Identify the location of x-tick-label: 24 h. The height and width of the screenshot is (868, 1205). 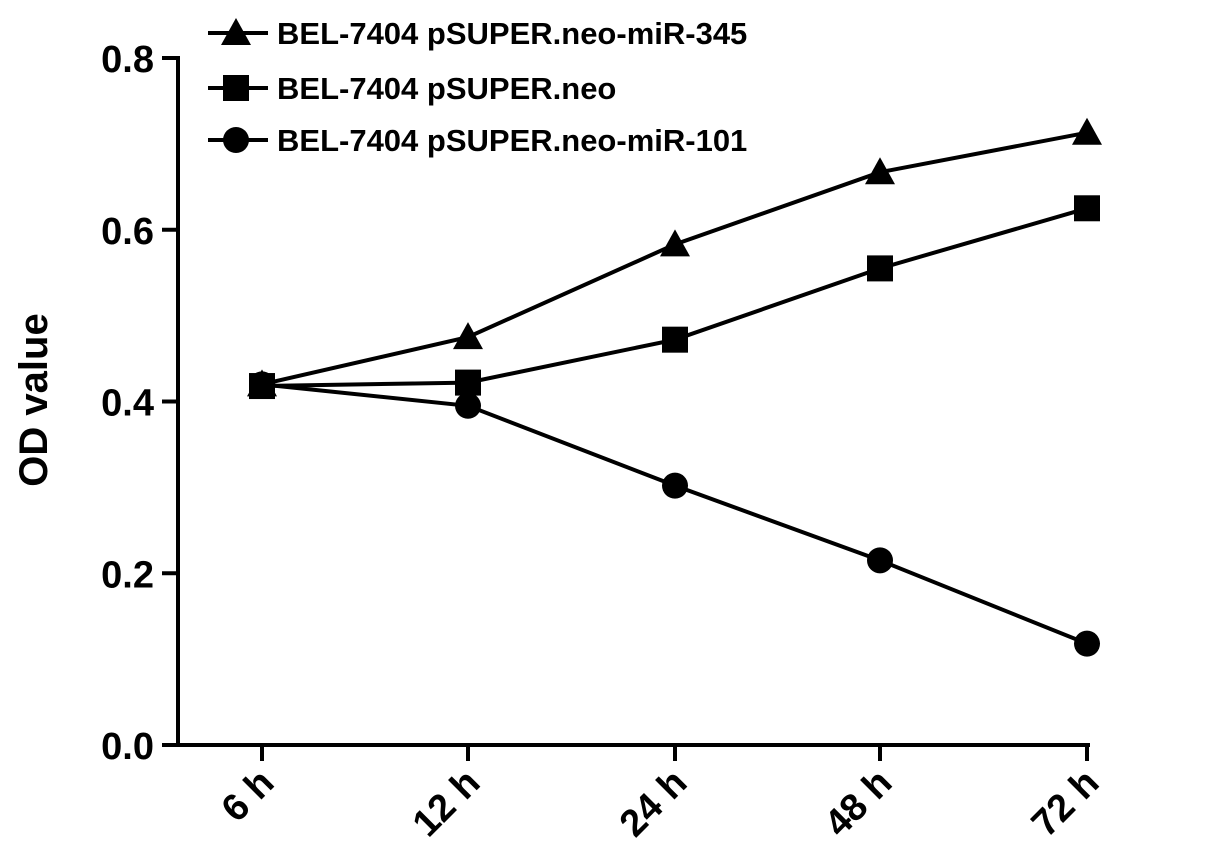
(653, 803).